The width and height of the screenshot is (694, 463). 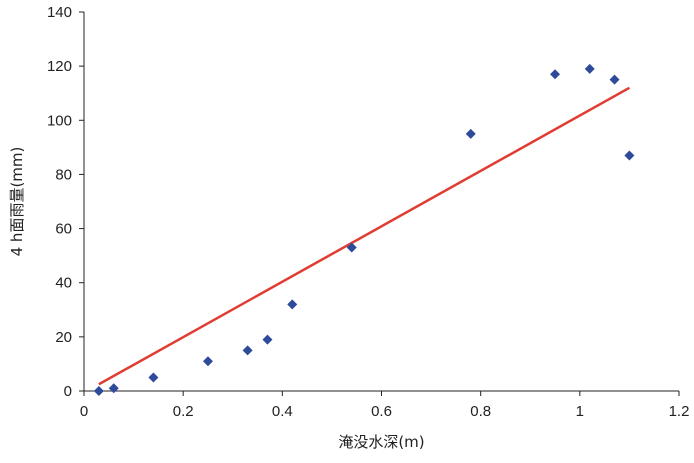 I want to click on x-tick-label: 0.8, so click(x=480, y=411).